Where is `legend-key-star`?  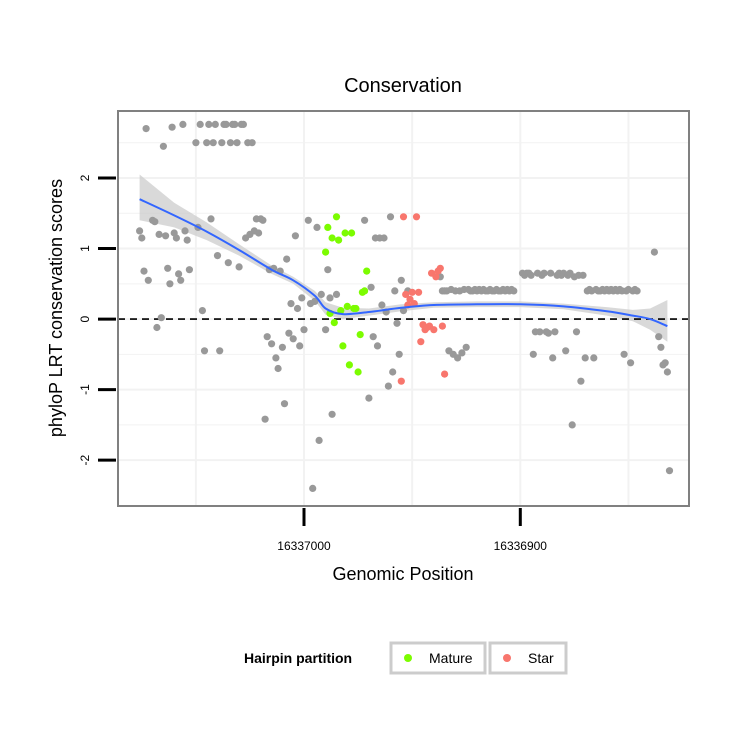
legend-key-star is located at coordinates (507, 658).